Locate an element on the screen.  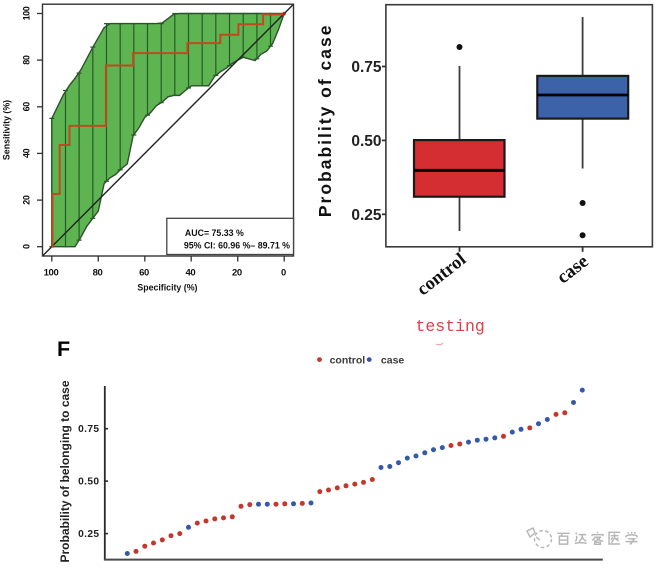
svg-text:Probability of belonging to ca: Probability of belonging to case is located at coordinates (65, 471).